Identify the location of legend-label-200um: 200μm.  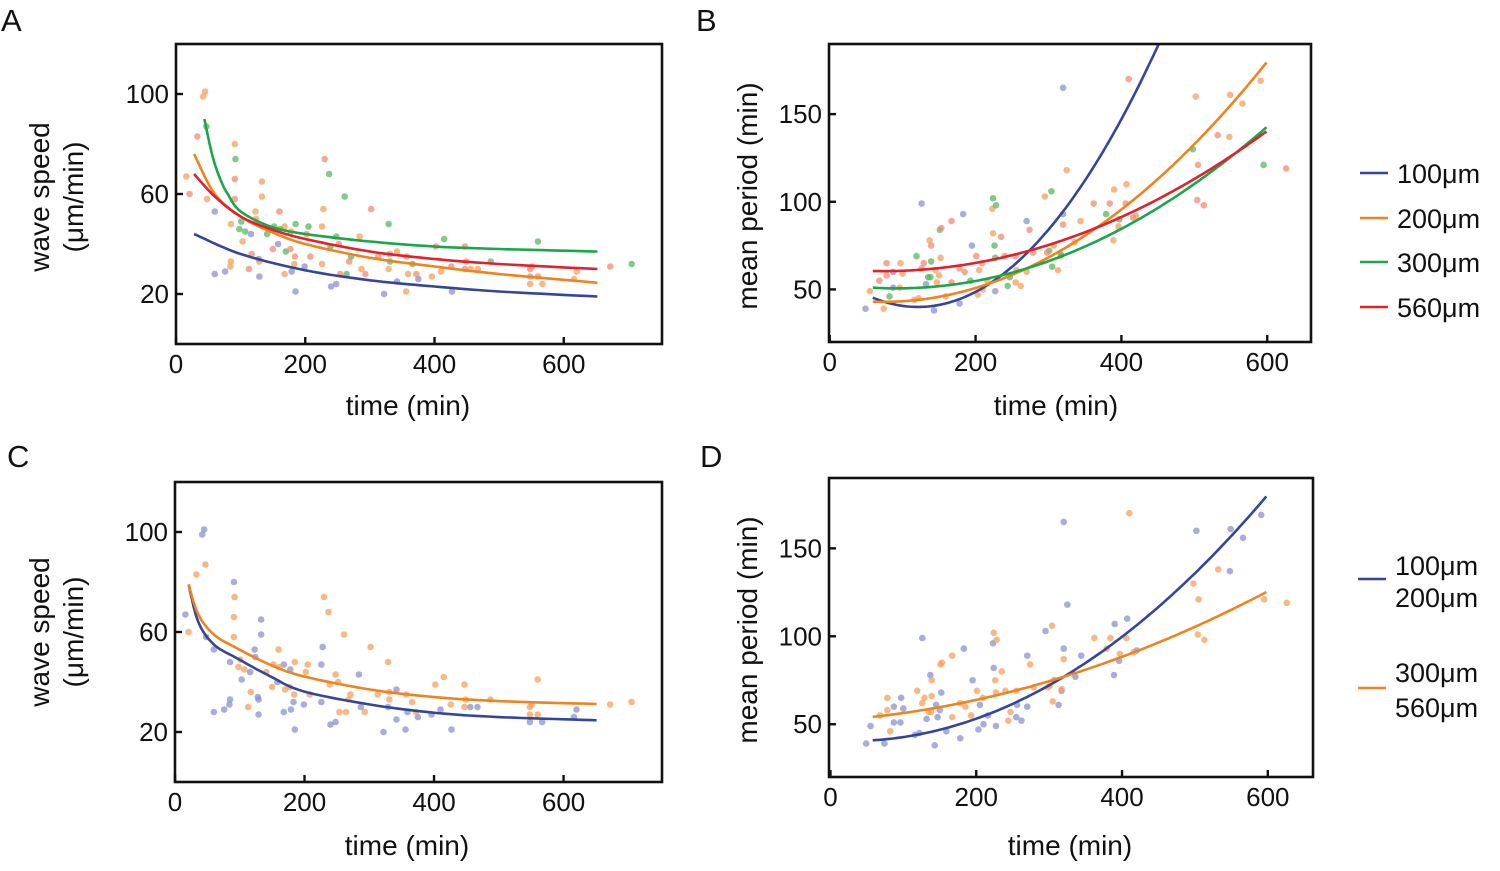
(1436, 598).